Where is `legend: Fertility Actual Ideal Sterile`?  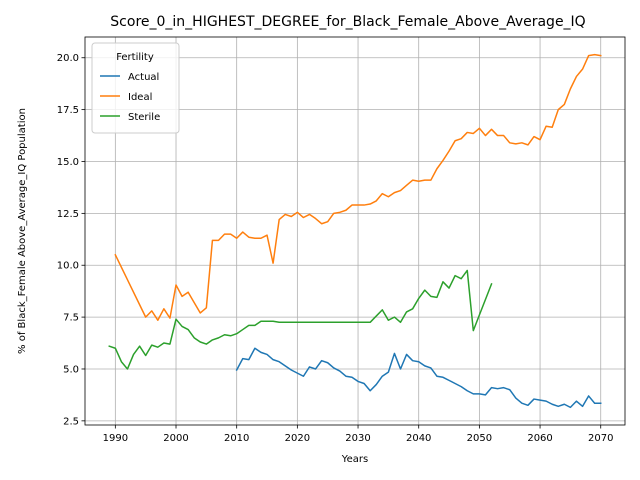
legend: Fertility Actual Ideal Sterile is located at coordinates (135, 88).